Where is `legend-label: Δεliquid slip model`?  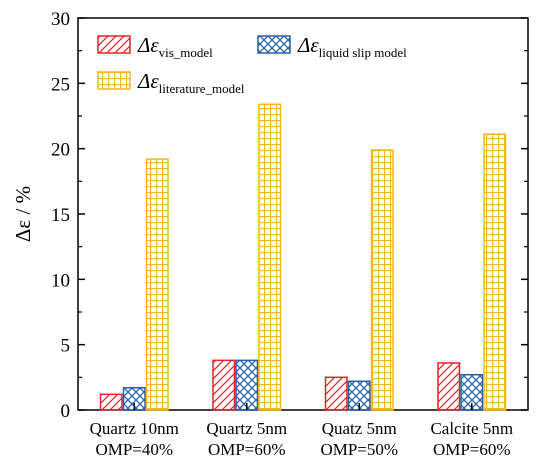
legend-label: Δεliquid slip model is located at coordinates (352, 46).